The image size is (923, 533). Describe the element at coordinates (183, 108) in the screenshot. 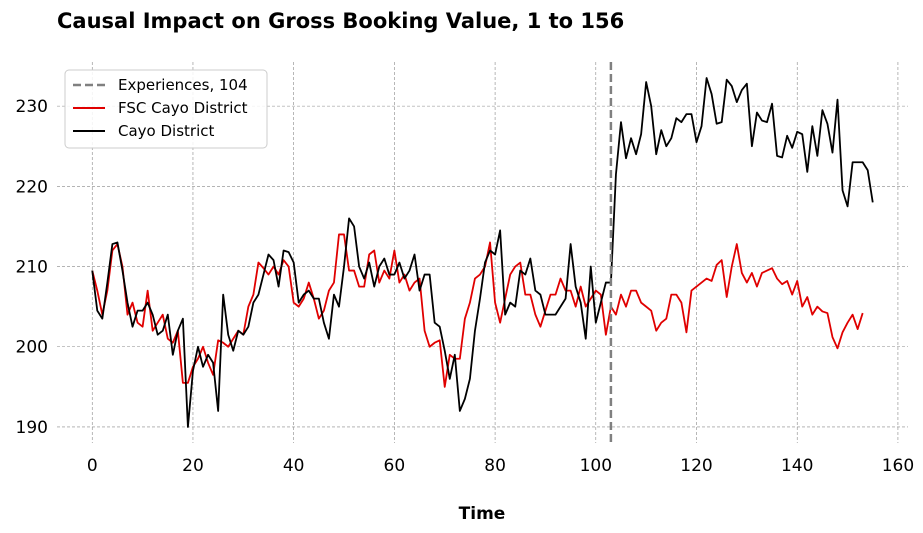

I see `legend-label-fsc-cayo-district: FSC Cayo District` at that location.